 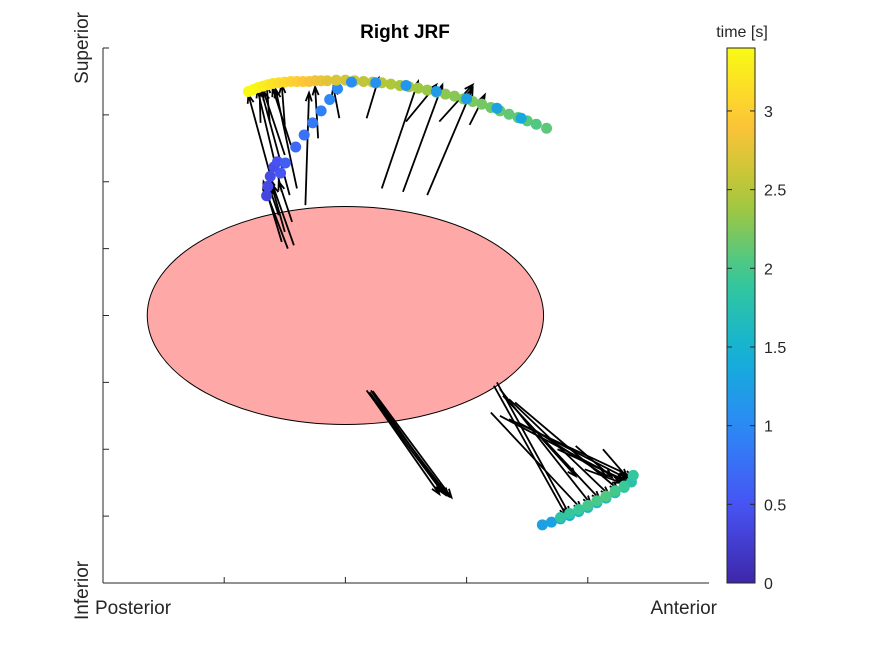 What do you see at coordinates (768, 112) in the screenshot?
I see `colorbar-tick-label: 3` at bounding box center [768, 112].